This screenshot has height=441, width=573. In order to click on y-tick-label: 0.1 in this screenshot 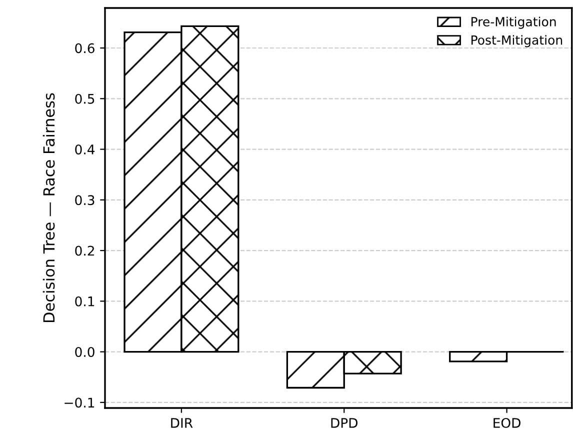, I will do `click(84, 301)`.